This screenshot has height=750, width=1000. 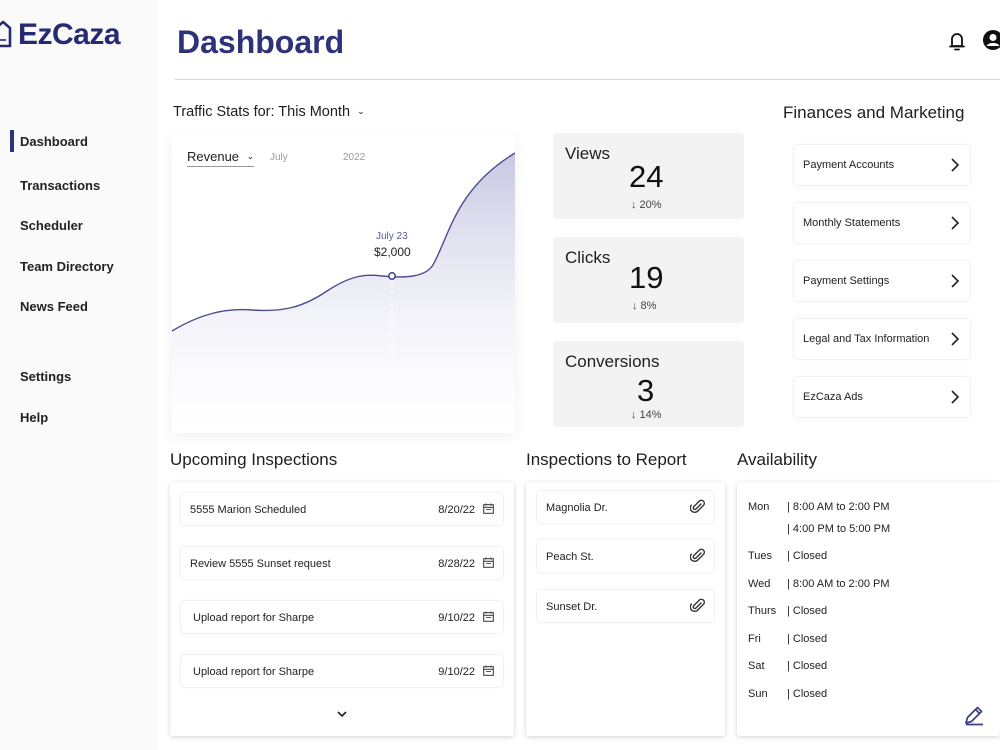 I want to click on inspection-text: Review 5555 Sunset request, so click(x=260, y=564).